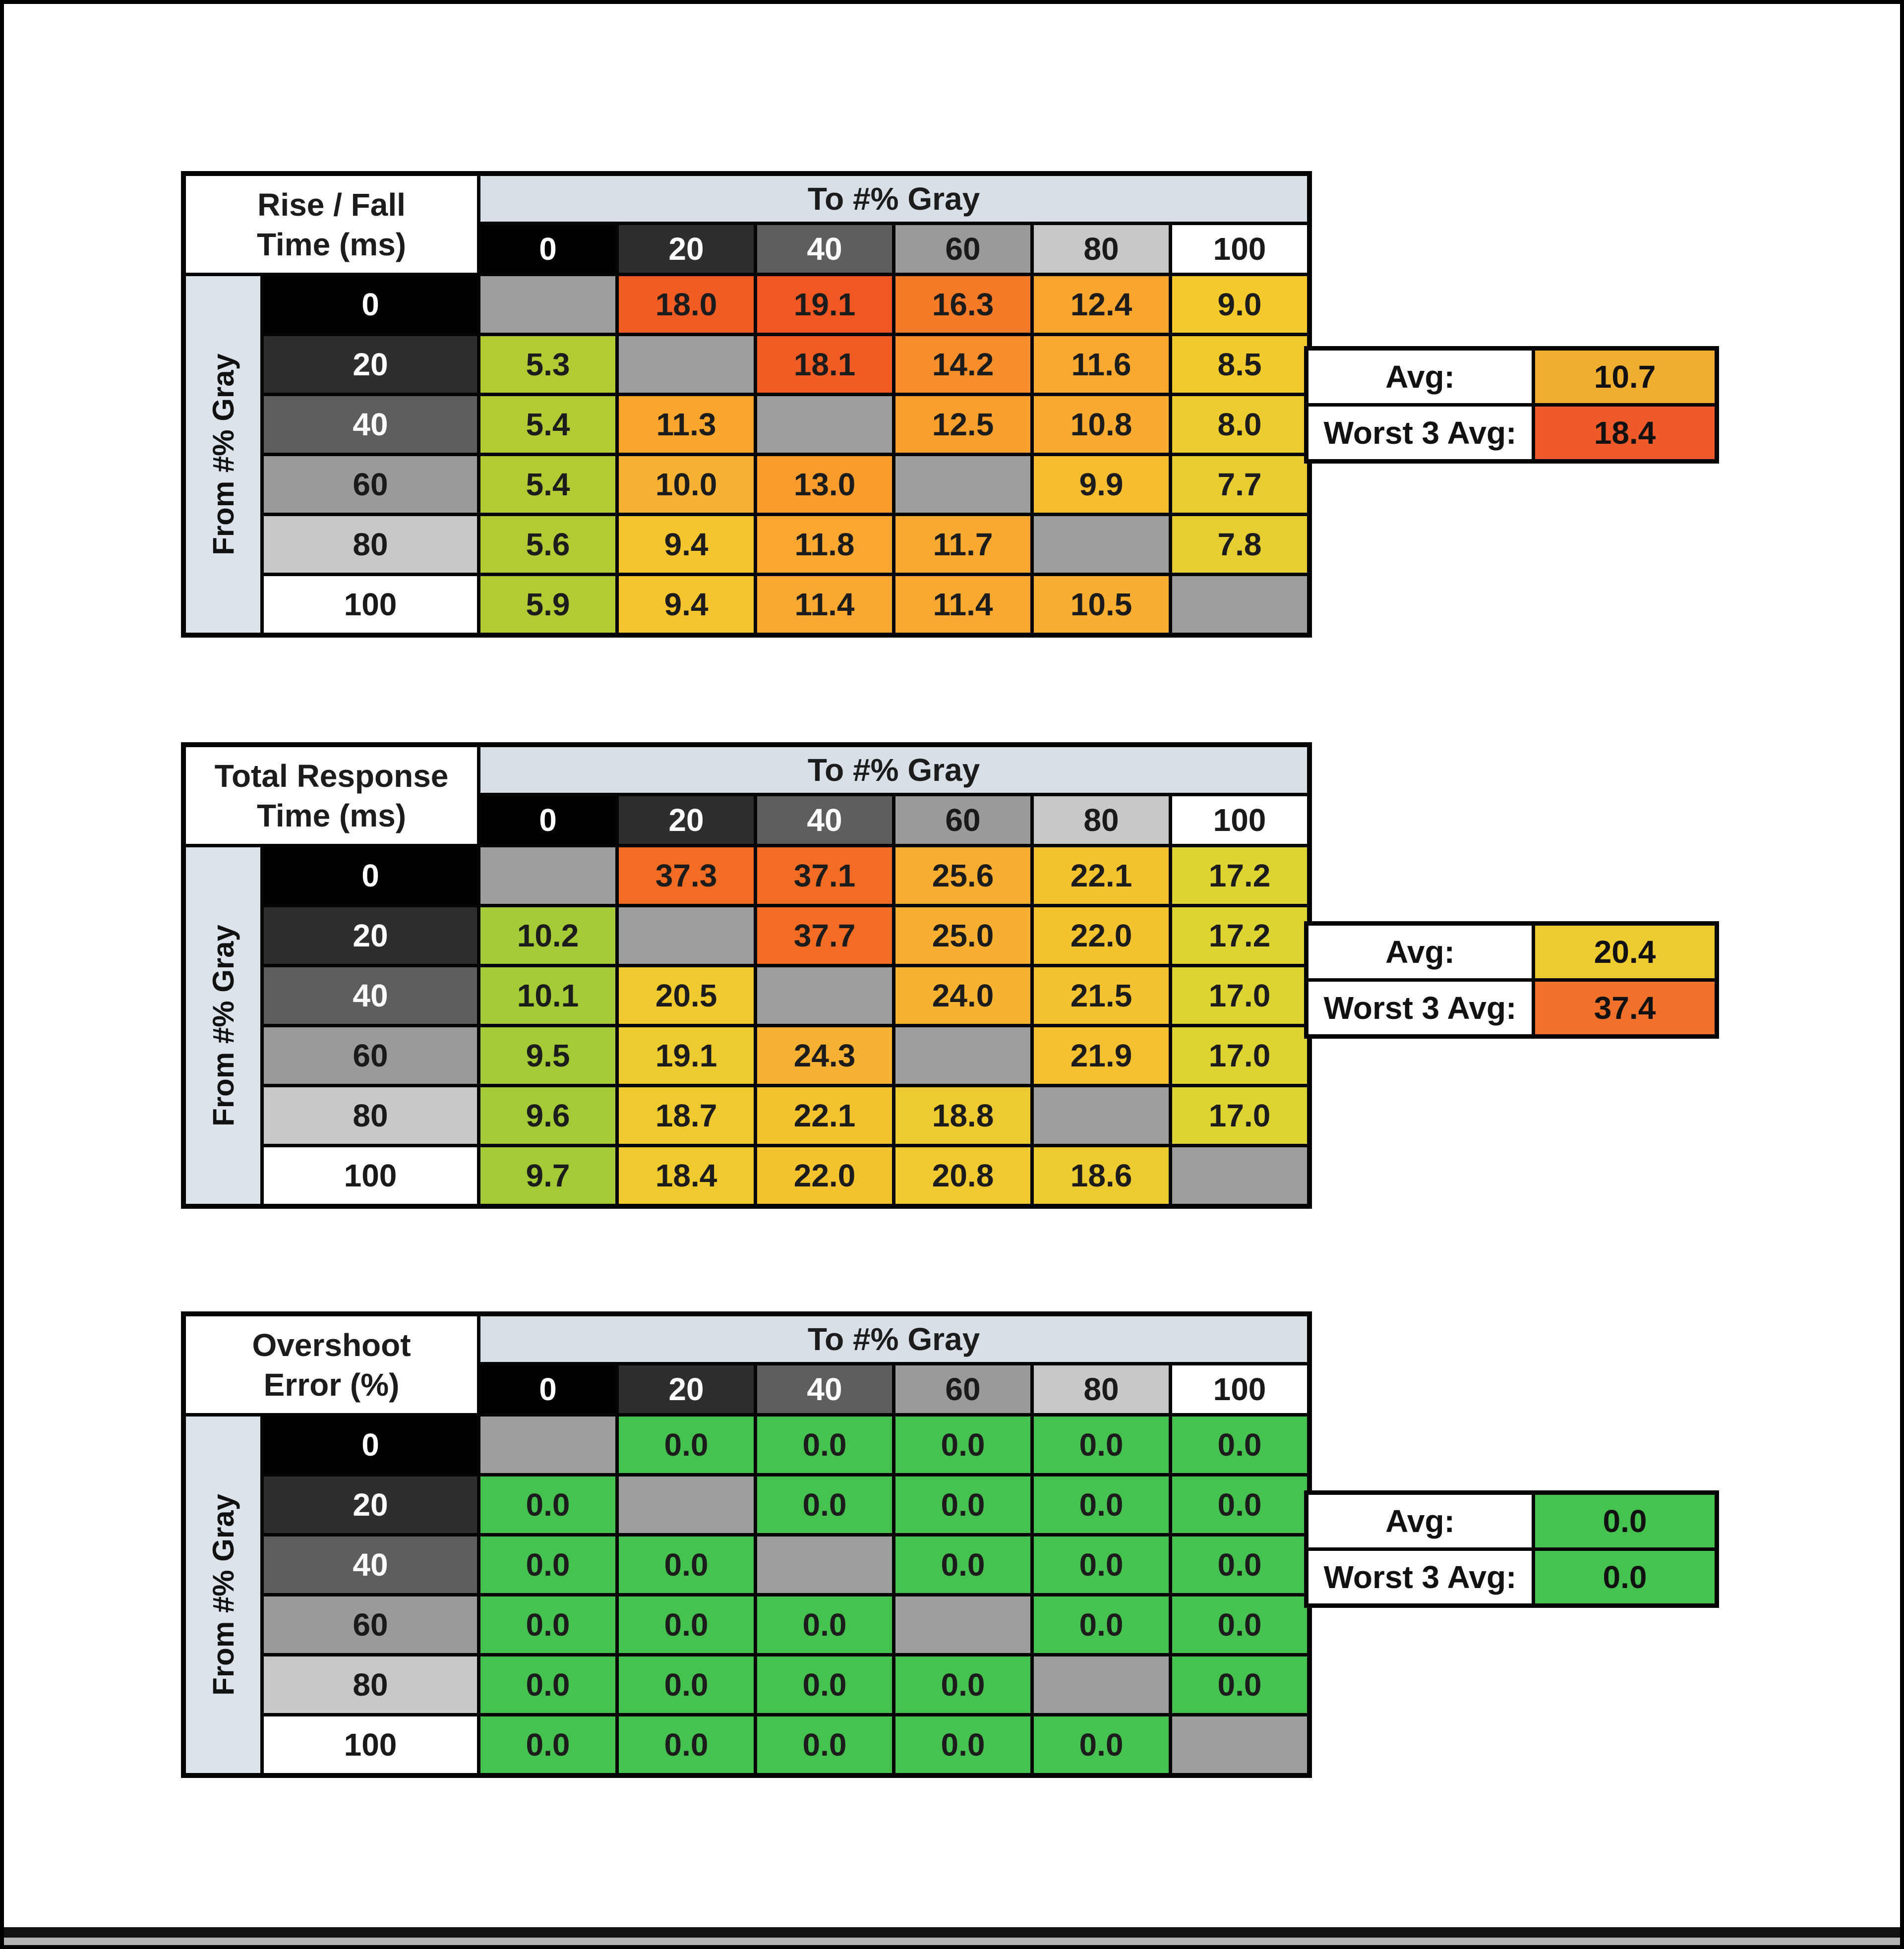 The width and height of the screenshot is (1904, 1949). I want to click on cell-value: 9.7, so click(547, 1176).